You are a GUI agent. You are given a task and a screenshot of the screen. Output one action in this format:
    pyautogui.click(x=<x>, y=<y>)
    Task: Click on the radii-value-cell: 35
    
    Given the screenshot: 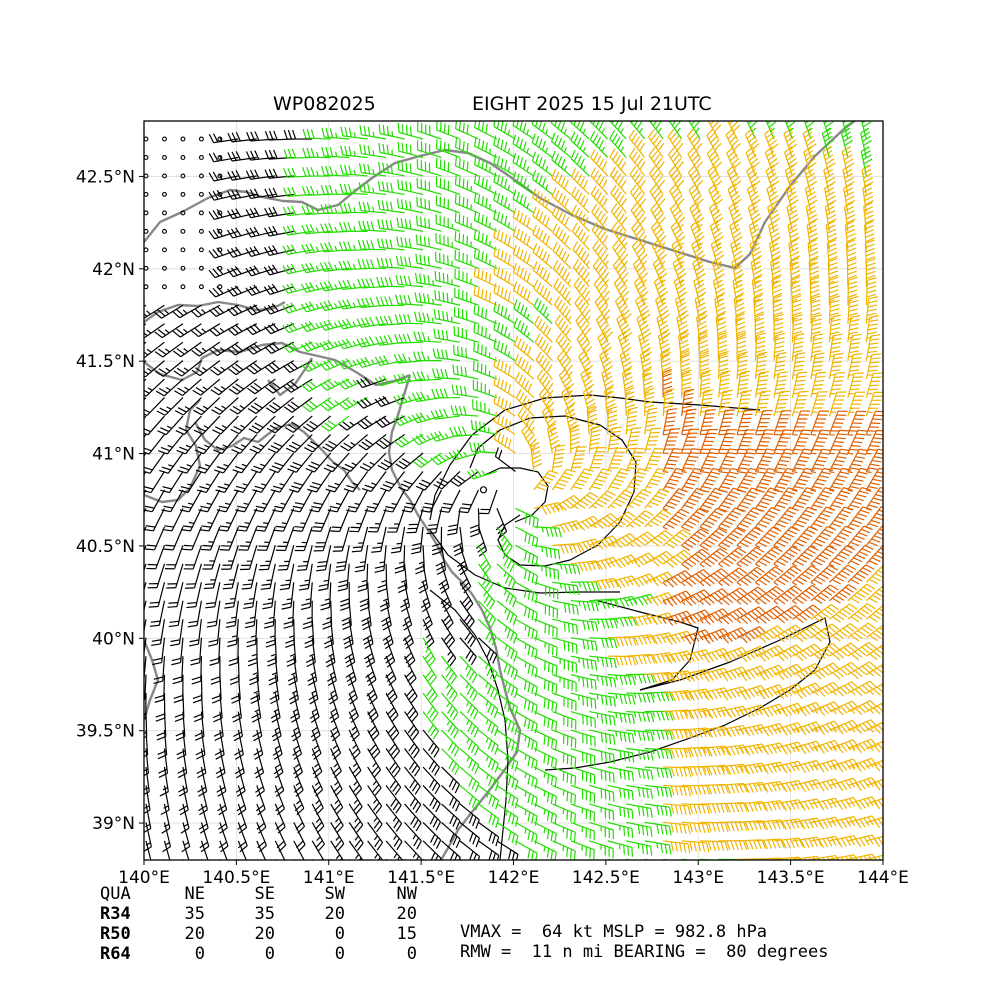 What is the action you would take?
    pyautogui.click(x=264, y=914)
    